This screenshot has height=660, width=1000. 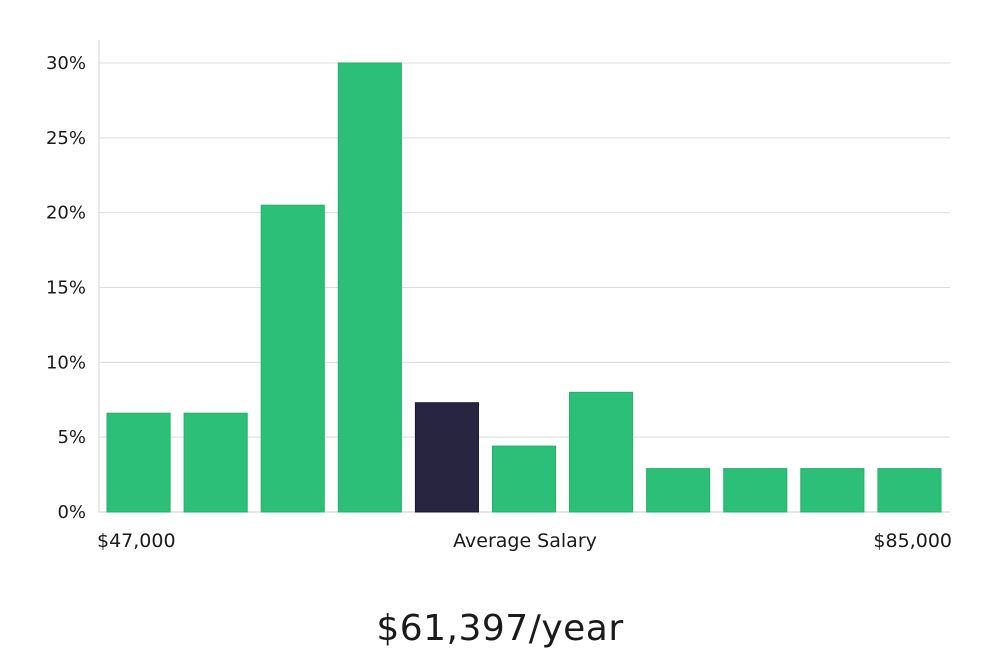 I want to click on x-label-center: Average Salary, so click(x=525, y=541).